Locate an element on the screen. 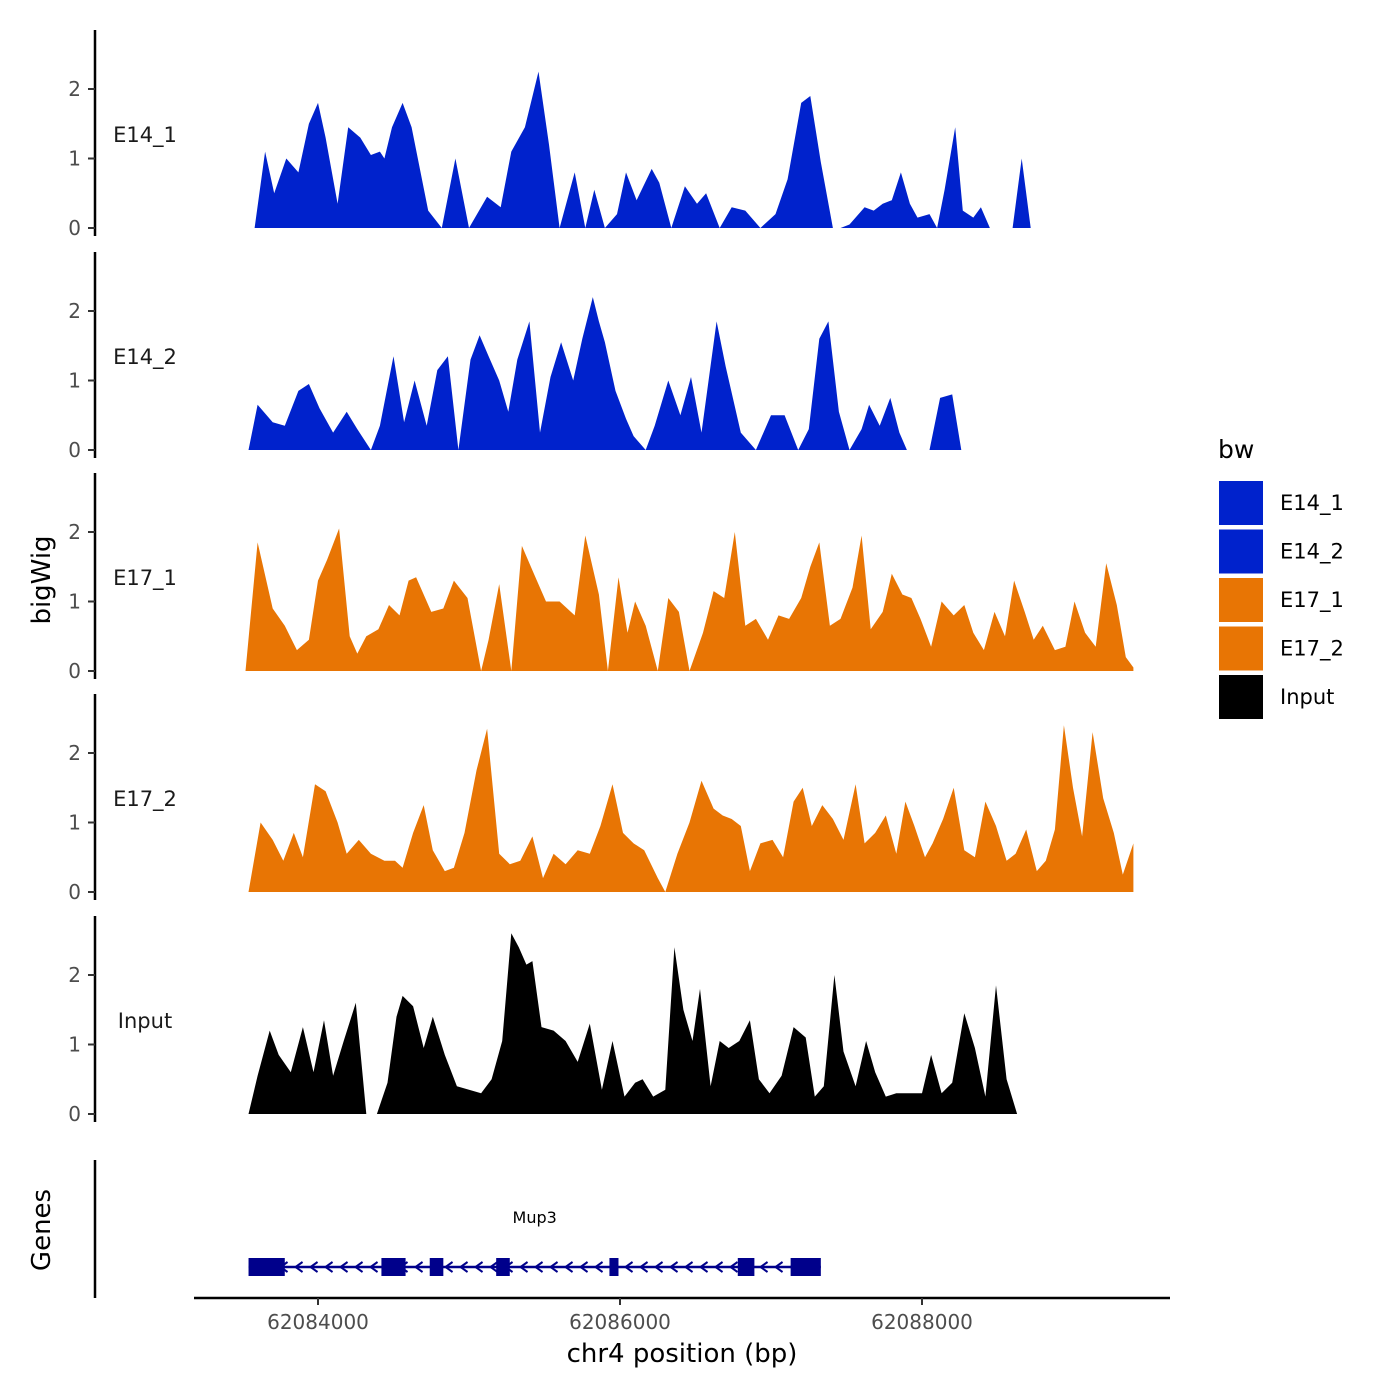 The height and width of the screenshot is (1400, 1400). track-e17_1: 0 1 2 E17_1 is located at coordinates (601, 578).